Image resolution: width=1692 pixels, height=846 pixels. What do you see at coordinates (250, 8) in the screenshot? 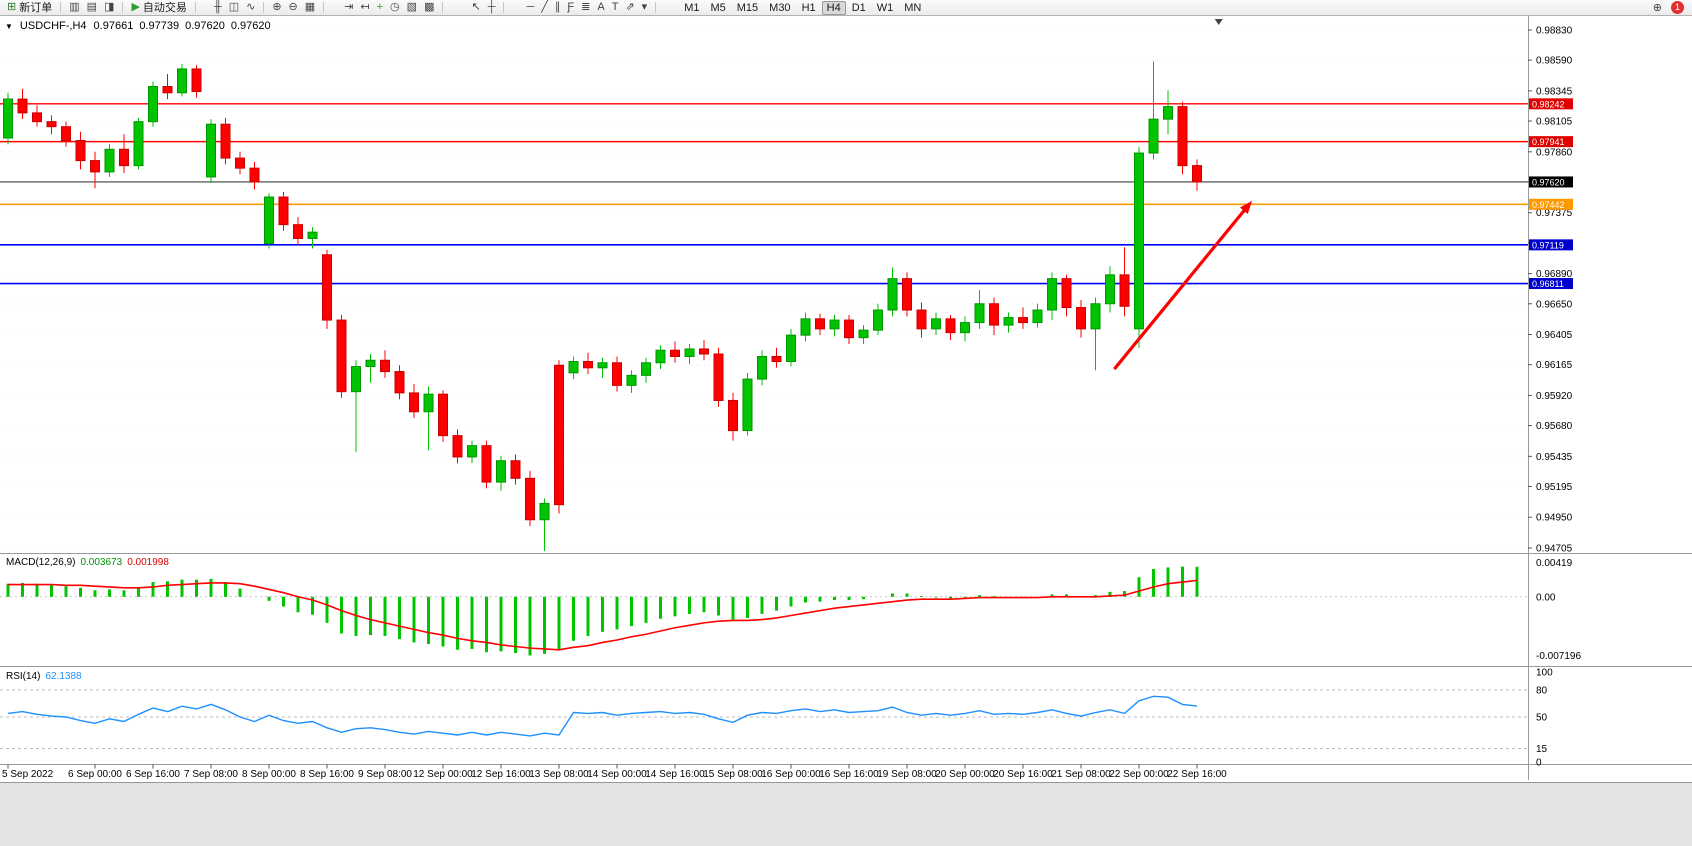
I see `line-chart-icon: ∿` at bounding box center [250, 8].